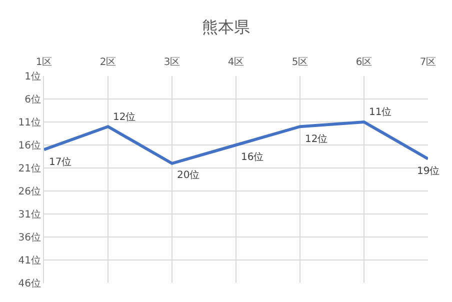  What do you see at coordinates (252, 157) in the screenshot?
I see `data-label: 16位` at bounding box center [252, 157].